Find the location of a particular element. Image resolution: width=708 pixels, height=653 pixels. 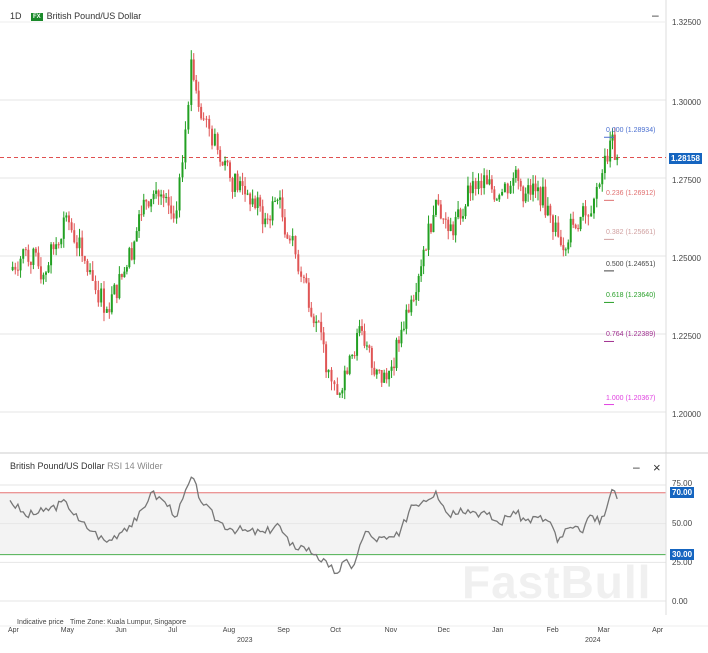

rsi-tick: 0.00 is located at coordinates (680, 601).